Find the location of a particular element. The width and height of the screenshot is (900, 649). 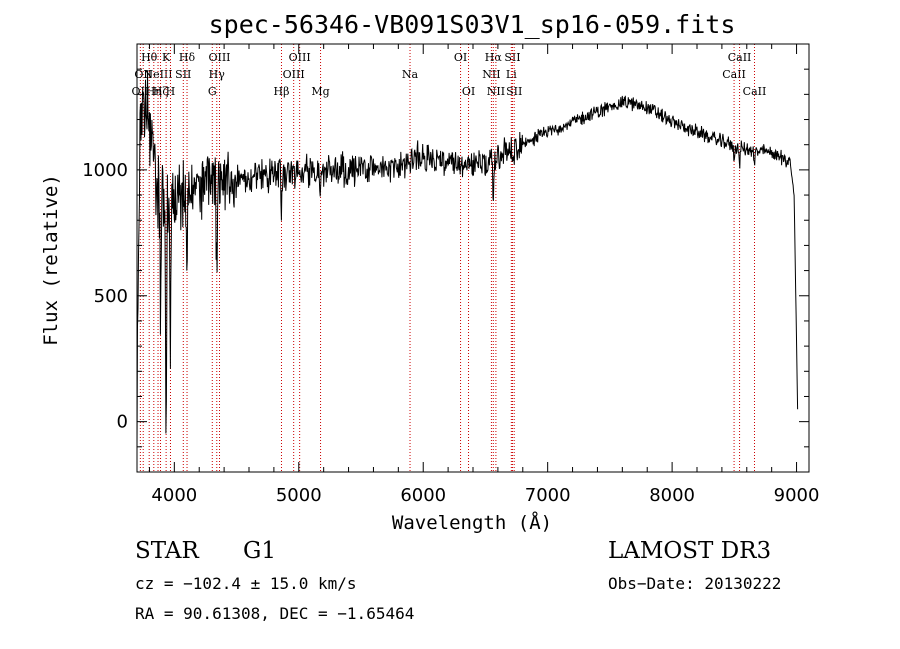

object-class: STAR is located at coordinates (167, 551).